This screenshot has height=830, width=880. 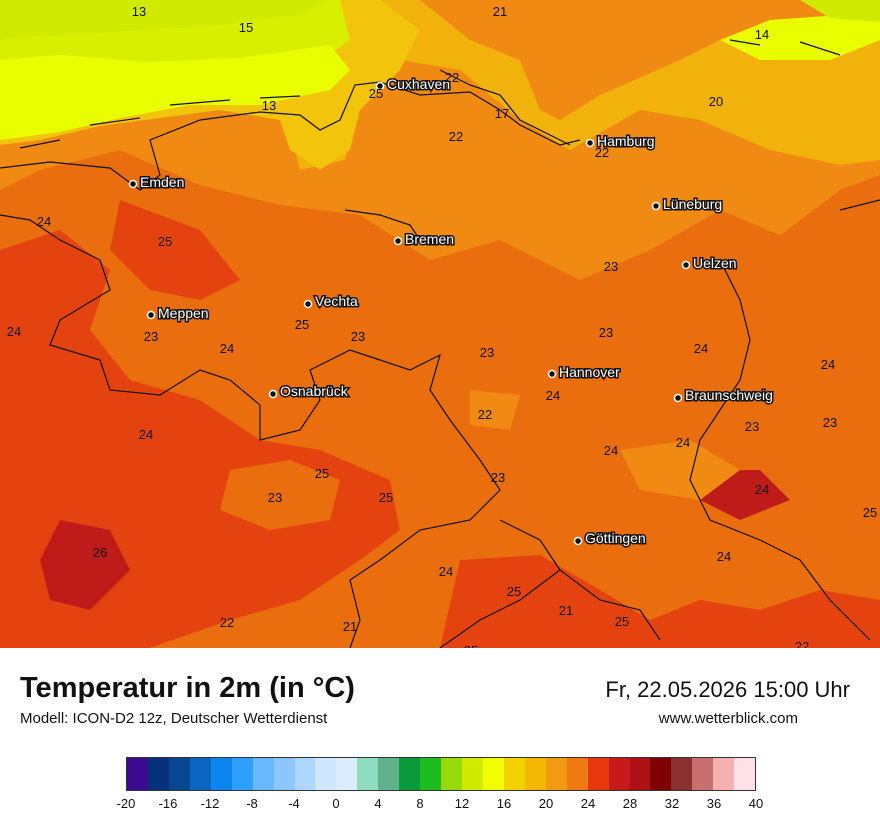 I want to click on city-emden: Emden, so click(x=157, y=182).